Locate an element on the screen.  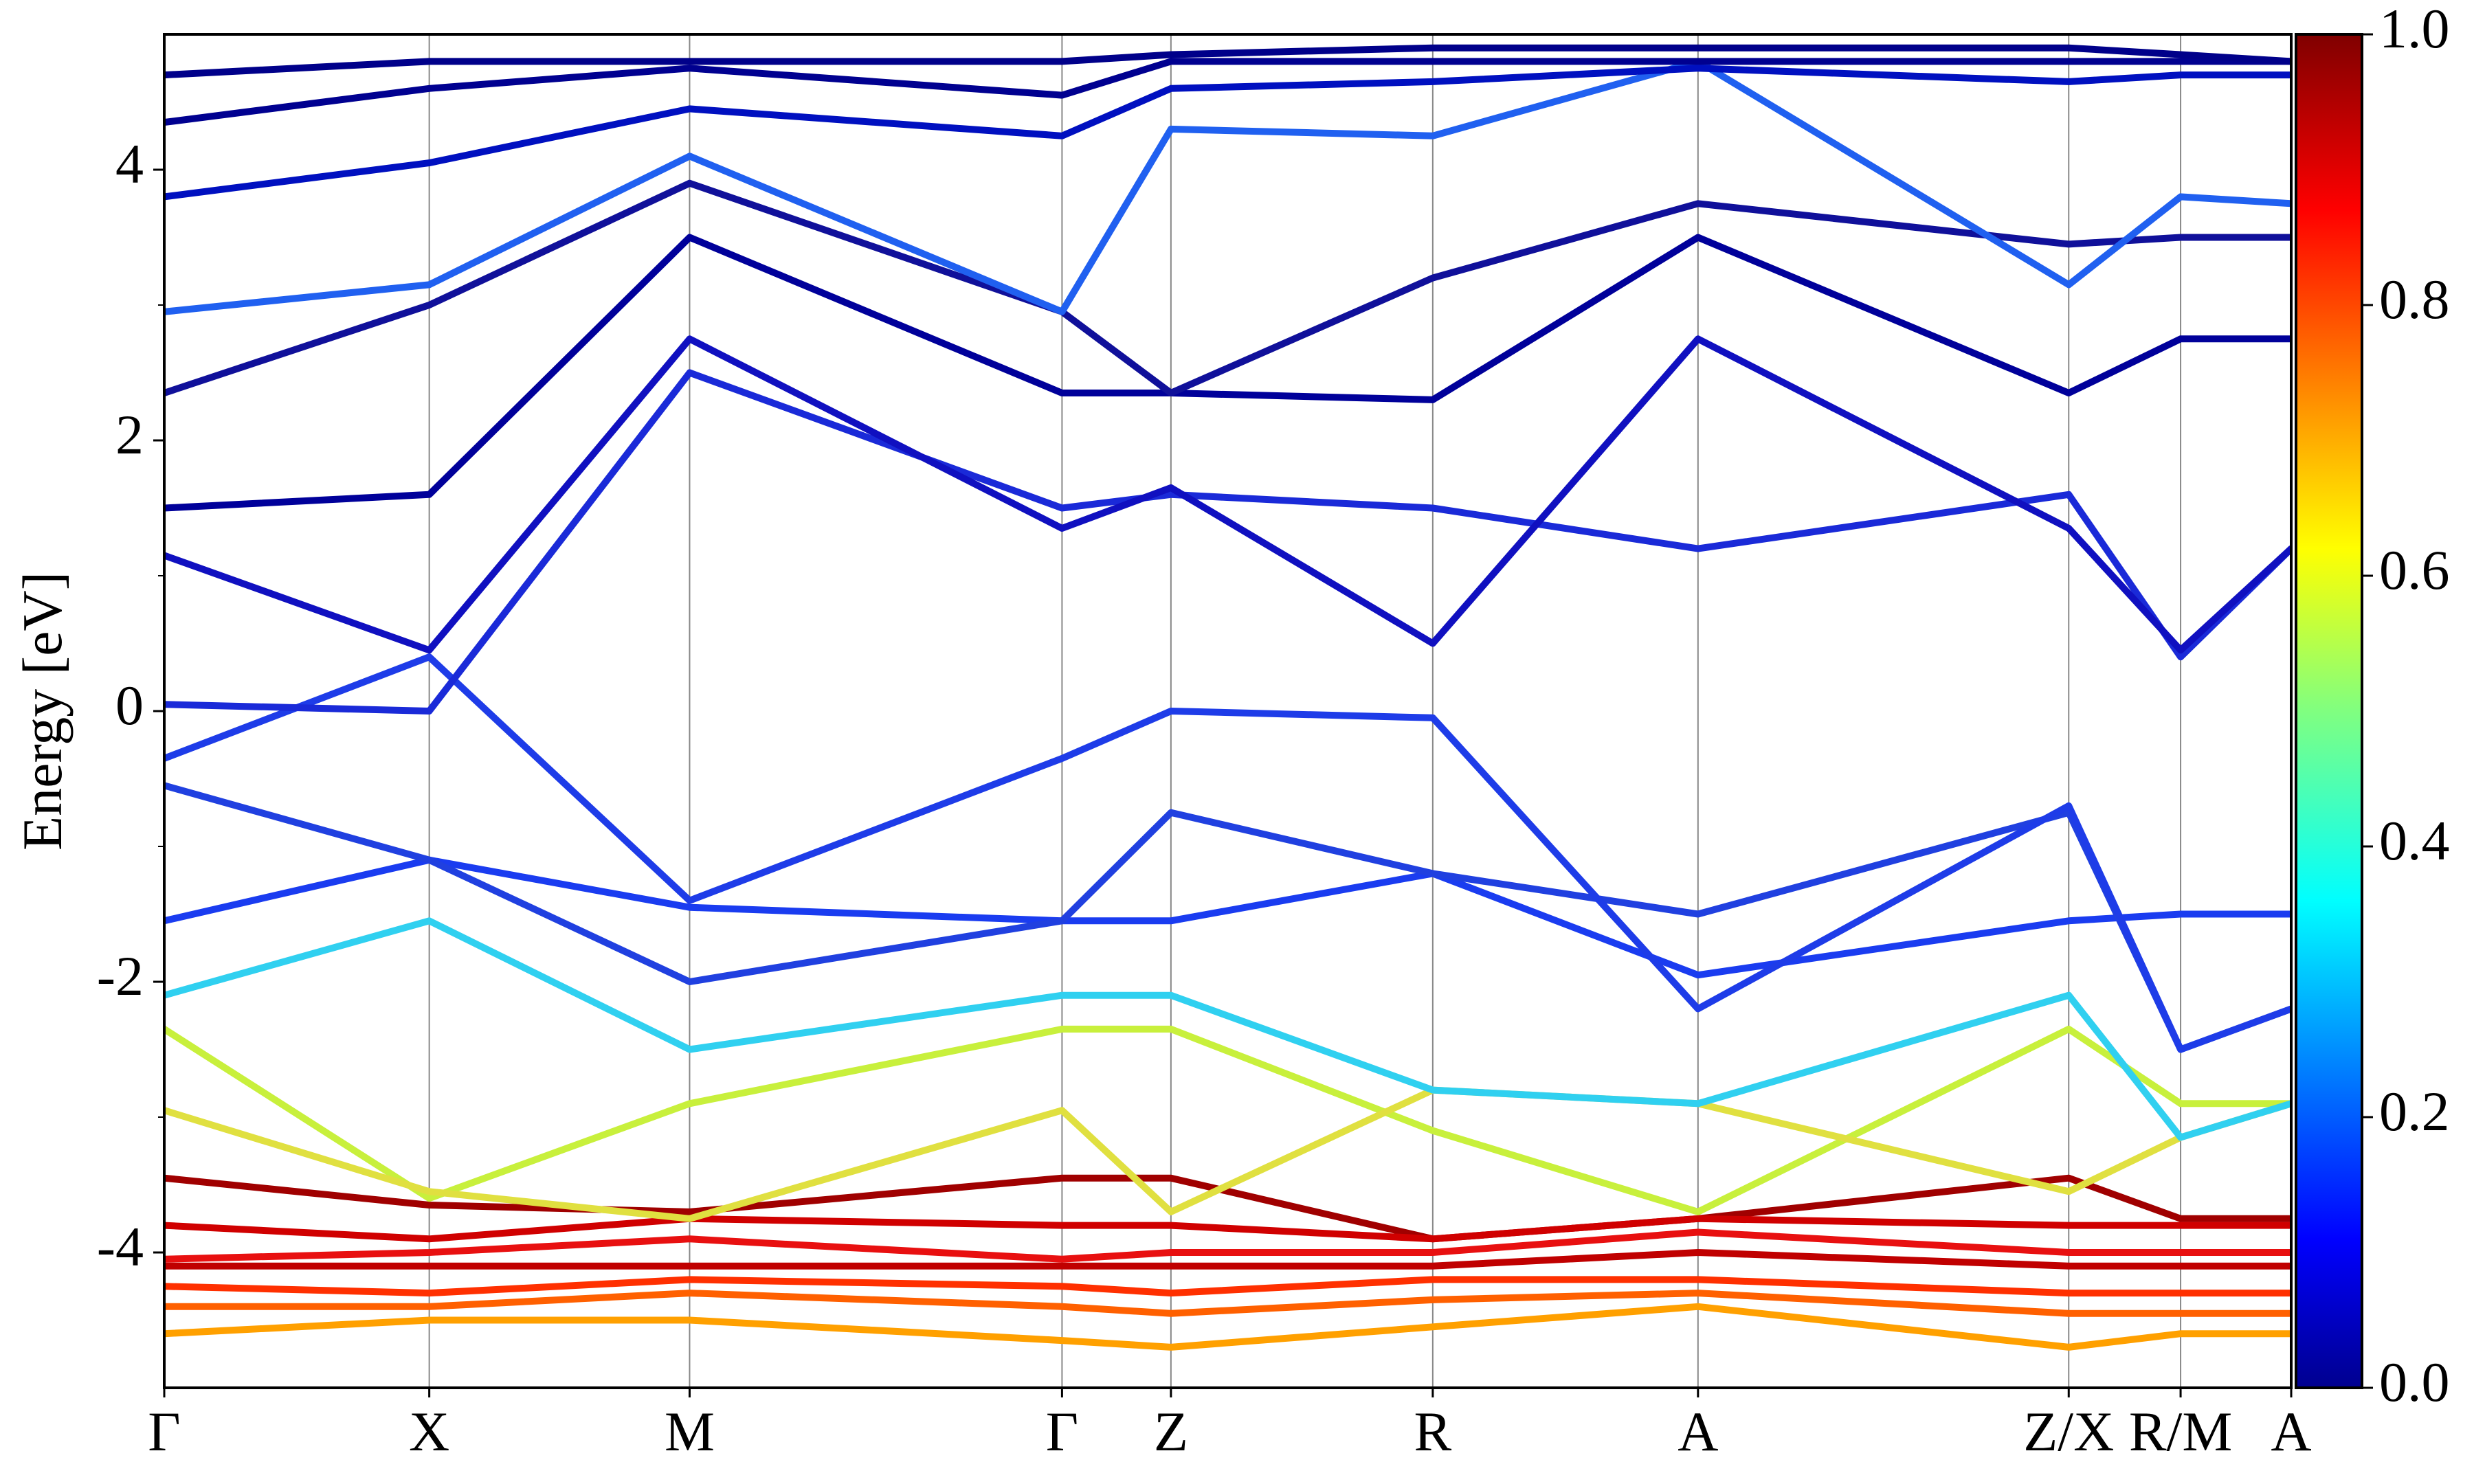
x-tick-label: R/M is located at coordinates (2180, 1431).